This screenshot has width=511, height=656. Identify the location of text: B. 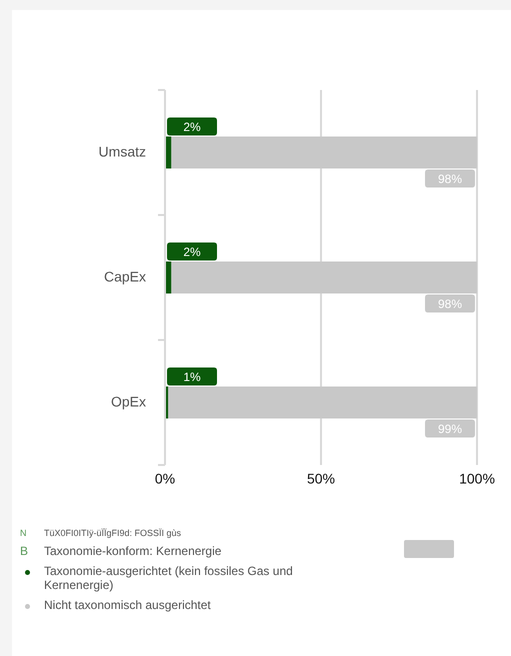
(25, 551).